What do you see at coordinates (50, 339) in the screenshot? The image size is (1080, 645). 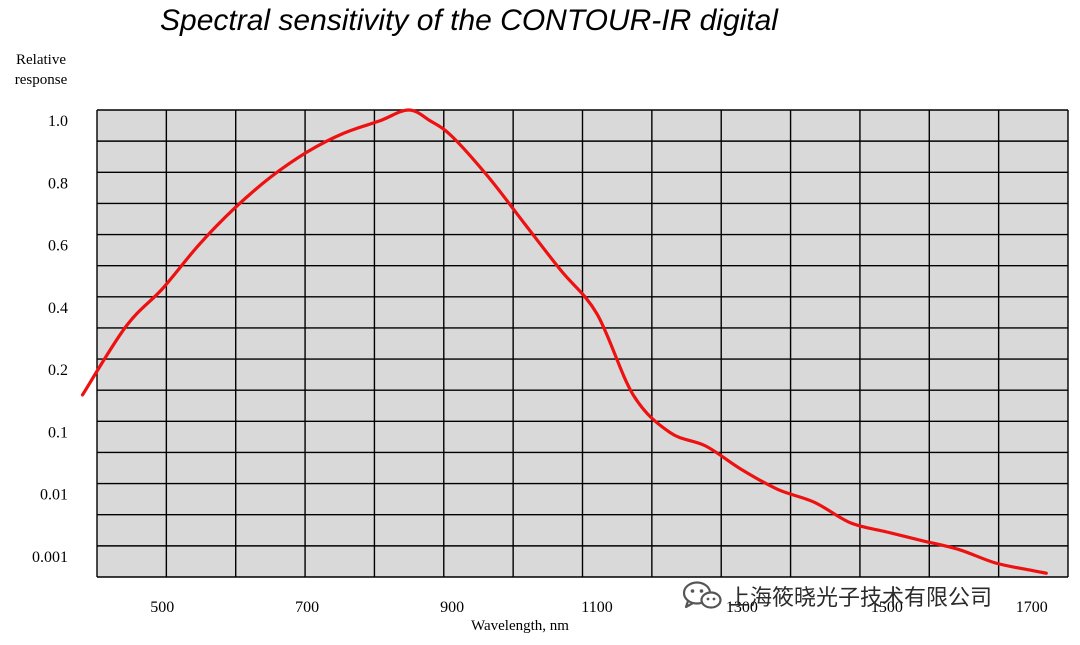 I see `y-axis-ticks: 1.0 0.8 0.6 0.4 0.2 0.1 0.01 0.001` at bounding box center [50, 339].